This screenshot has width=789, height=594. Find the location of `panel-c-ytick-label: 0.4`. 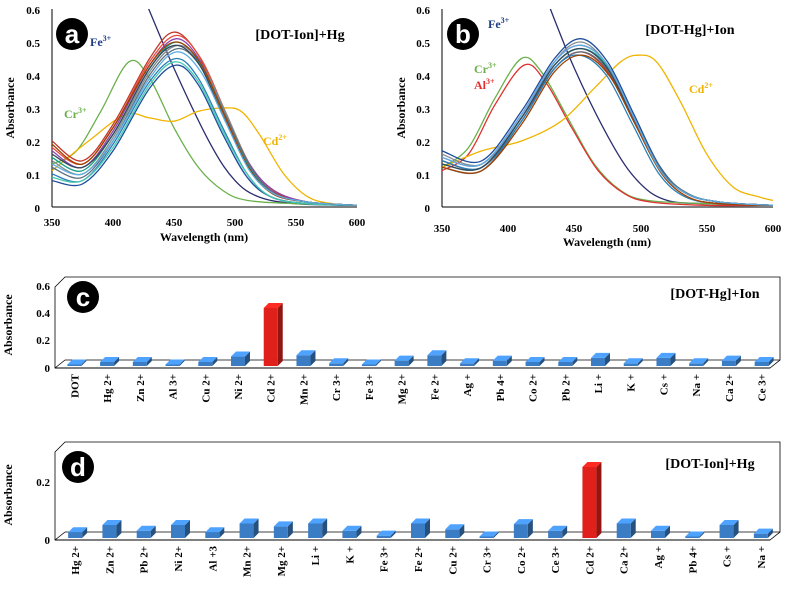

panel-c-ytick-label: 0.4 is located at coordinates (43, 314).